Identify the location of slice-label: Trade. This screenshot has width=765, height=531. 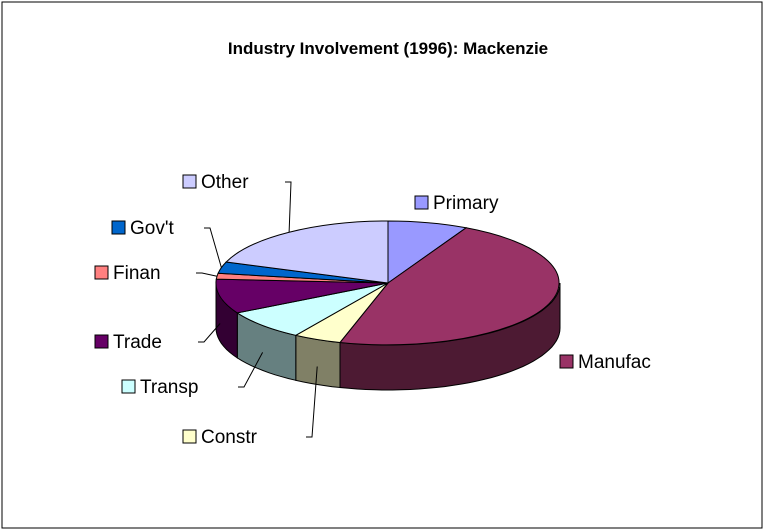
(137, 342).